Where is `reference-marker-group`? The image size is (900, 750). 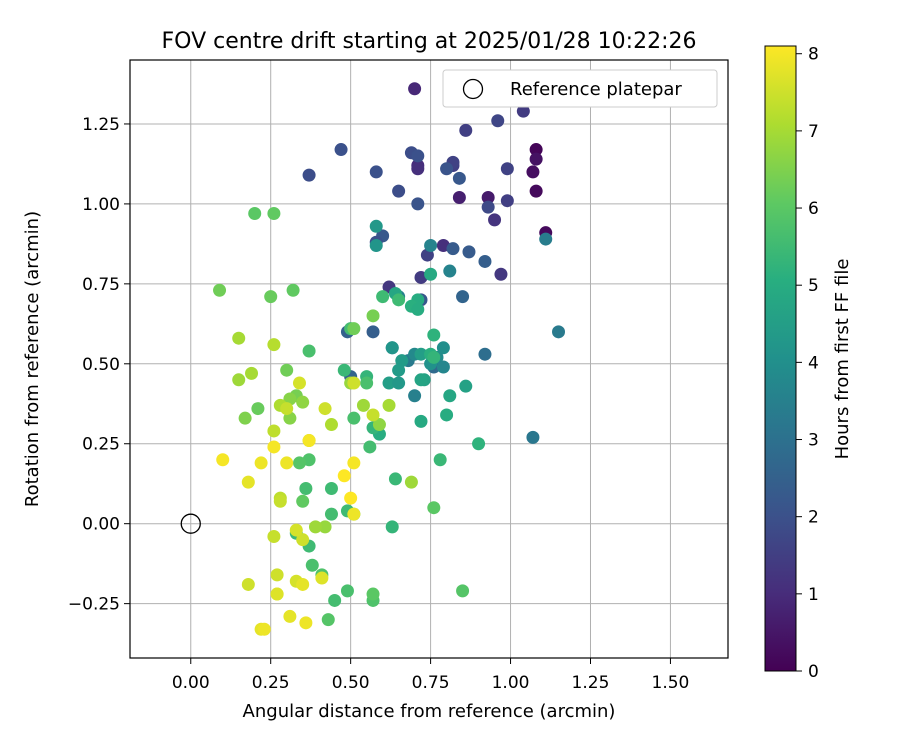
reference-marker-group is located at coordinates (190, 523).